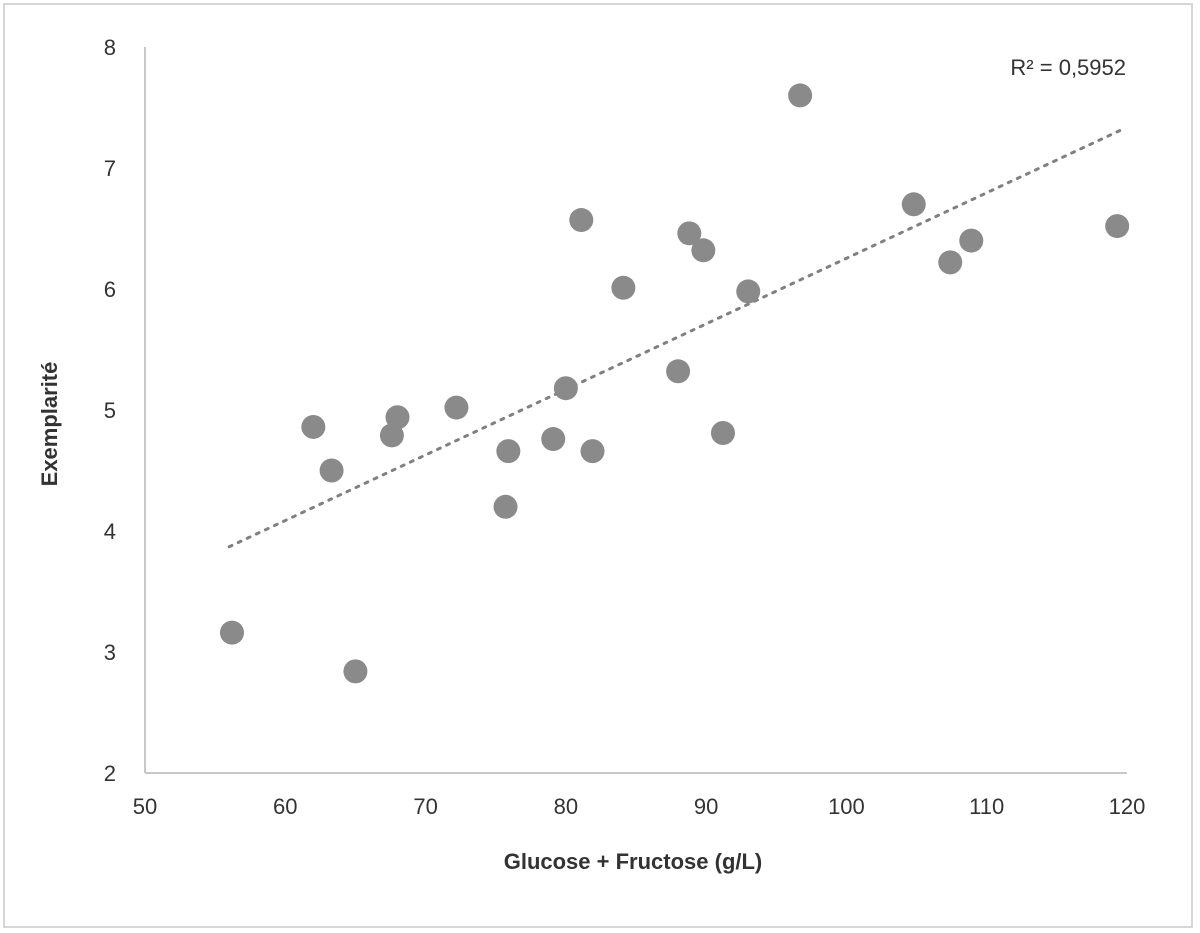 This screenshot has width=1200, height=933. What do you see at coordinates (633, 861) in the screenshot?
I see `x-axis-title: Glucose + Fructose (g/L)` at bounding box center [633, 861].